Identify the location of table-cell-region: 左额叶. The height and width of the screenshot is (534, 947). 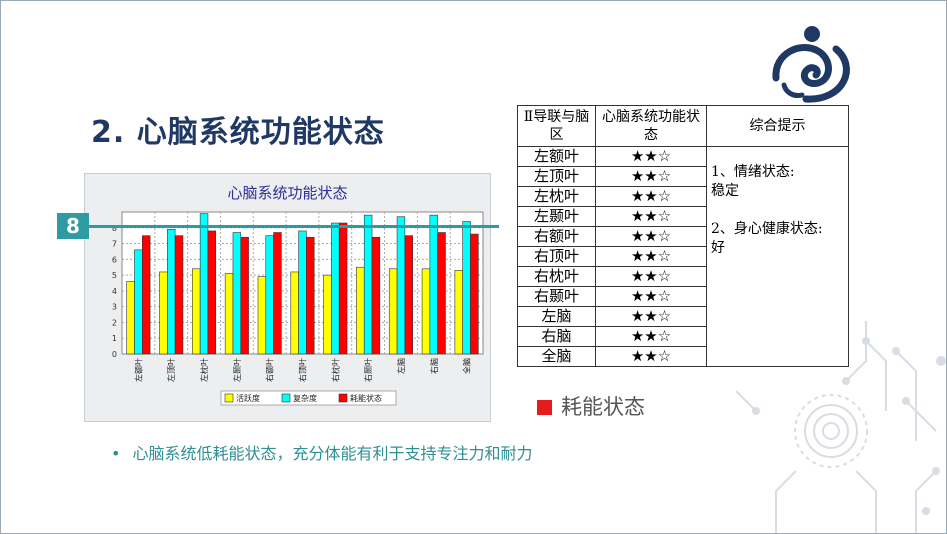
(556, 156).